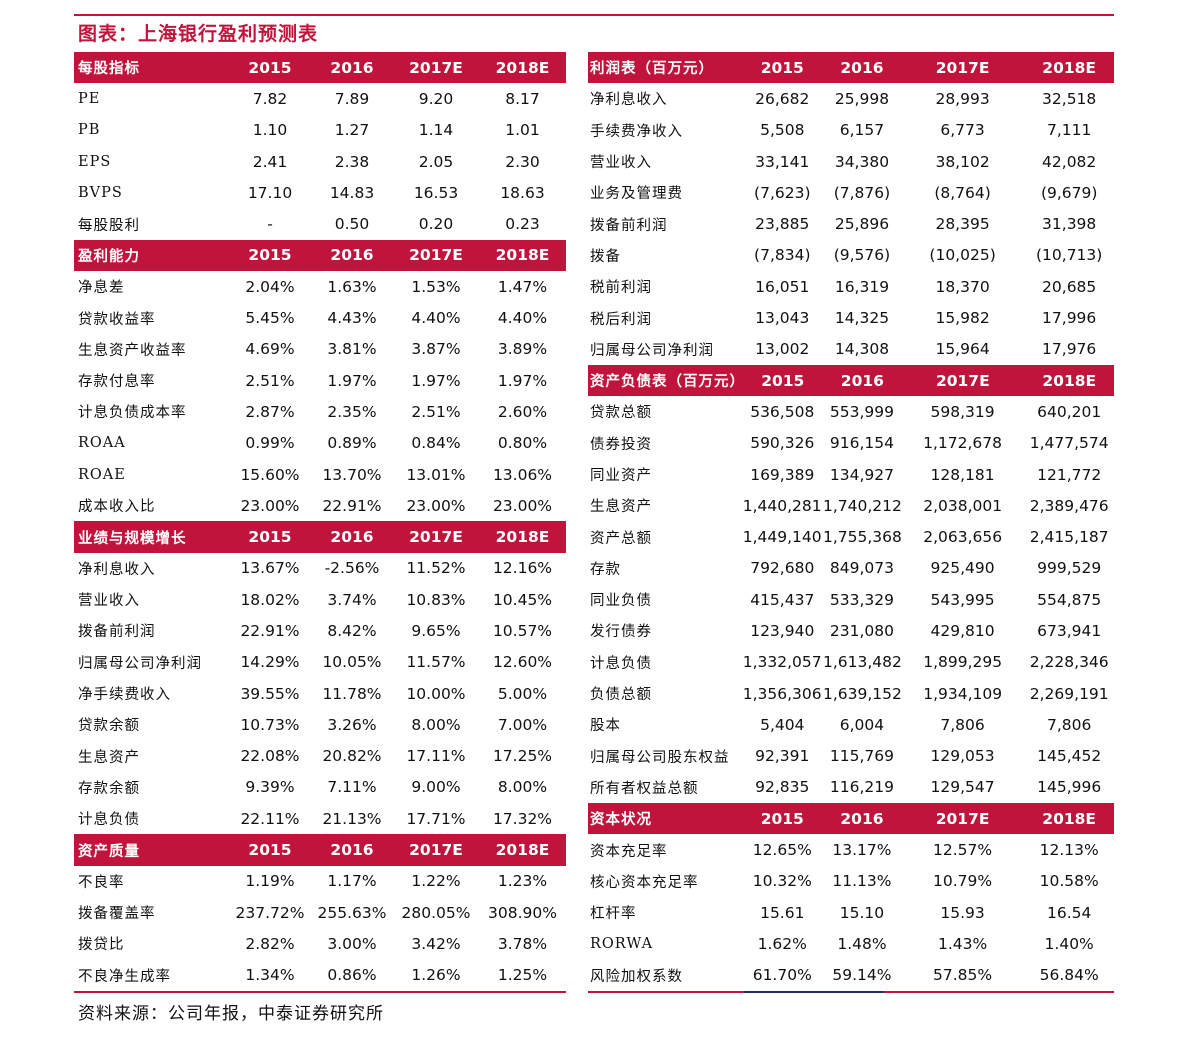 Image resolution: width=1191 pixels, height=1040 pixels. Describe the element at coordinates (436, 787) in the screenshot. I see `table-cell: 9.00%` at that location.